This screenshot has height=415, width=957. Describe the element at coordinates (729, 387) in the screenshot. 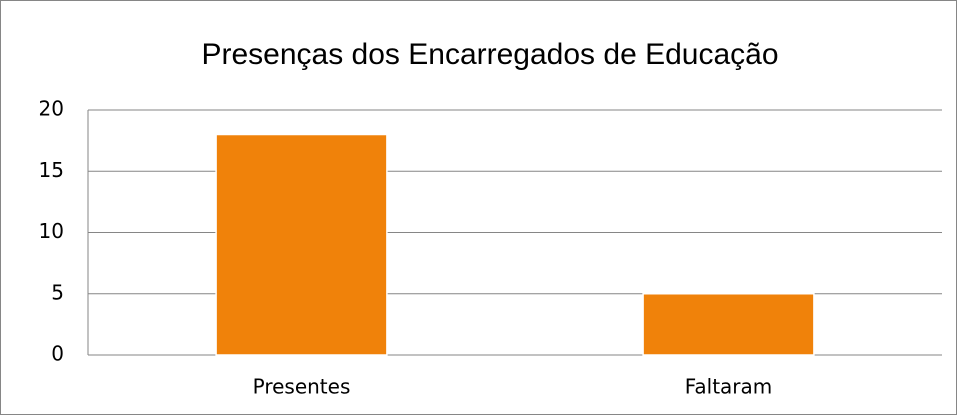

I see `x-tick-label: Faltaram` at that location.